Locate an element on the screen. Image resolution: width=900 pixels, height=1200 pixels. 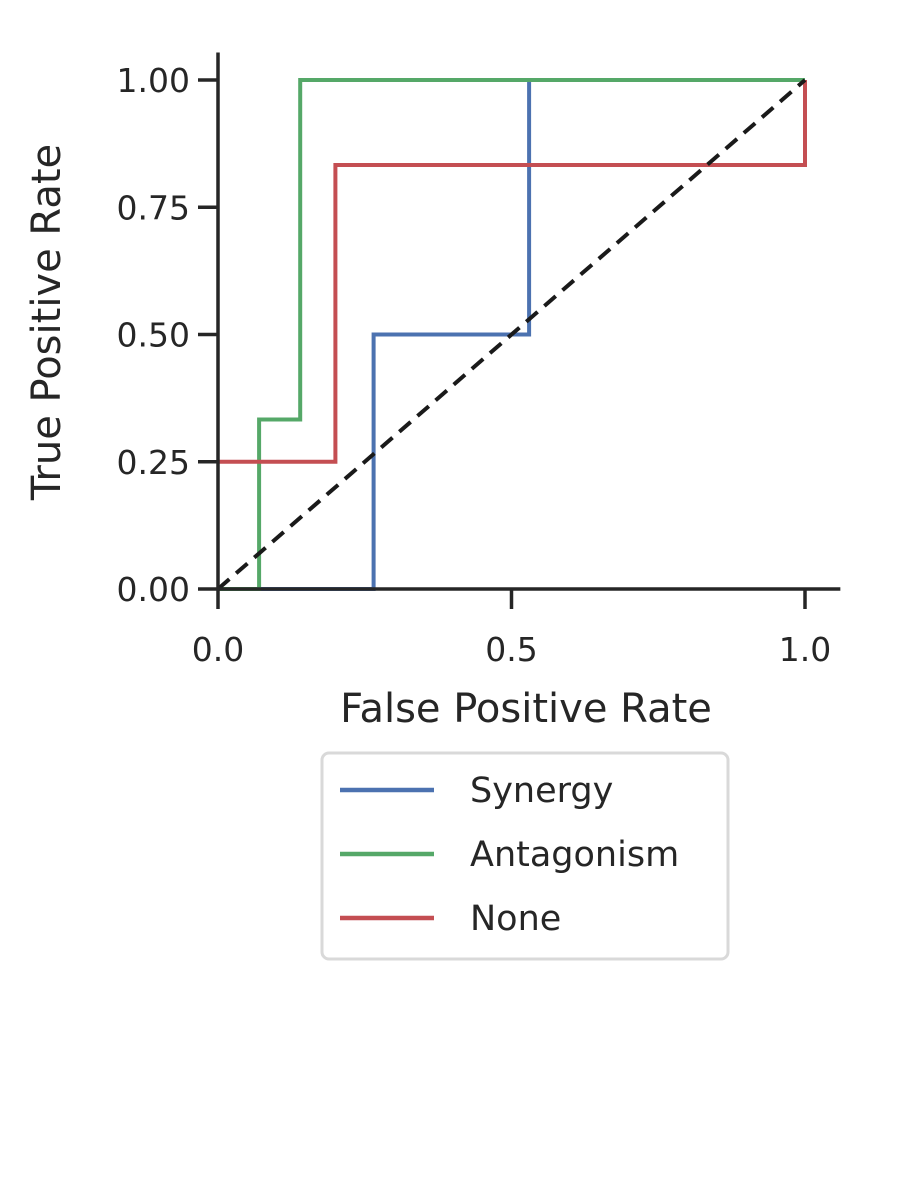
legend-label-antagonism: Antagonism is located at coordinates (574, 855).